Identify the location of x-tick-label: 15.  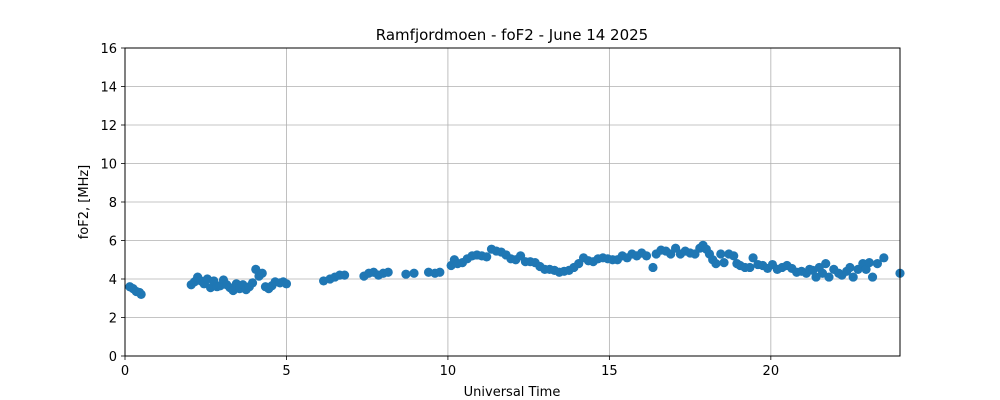
(609, 371).